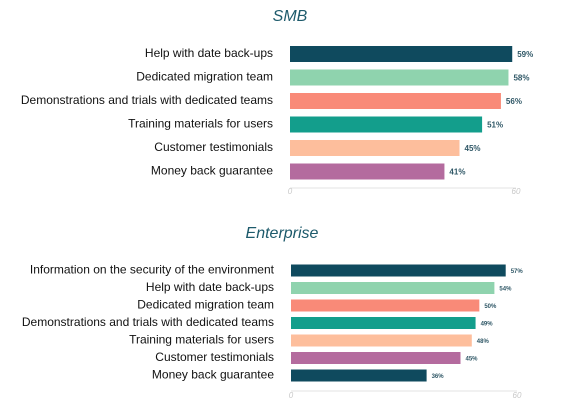 This screenshot has width=580, height=418. Describe the element at coordinates (457, 172) in the screenshot. I see `value-label: 41%` at that location.